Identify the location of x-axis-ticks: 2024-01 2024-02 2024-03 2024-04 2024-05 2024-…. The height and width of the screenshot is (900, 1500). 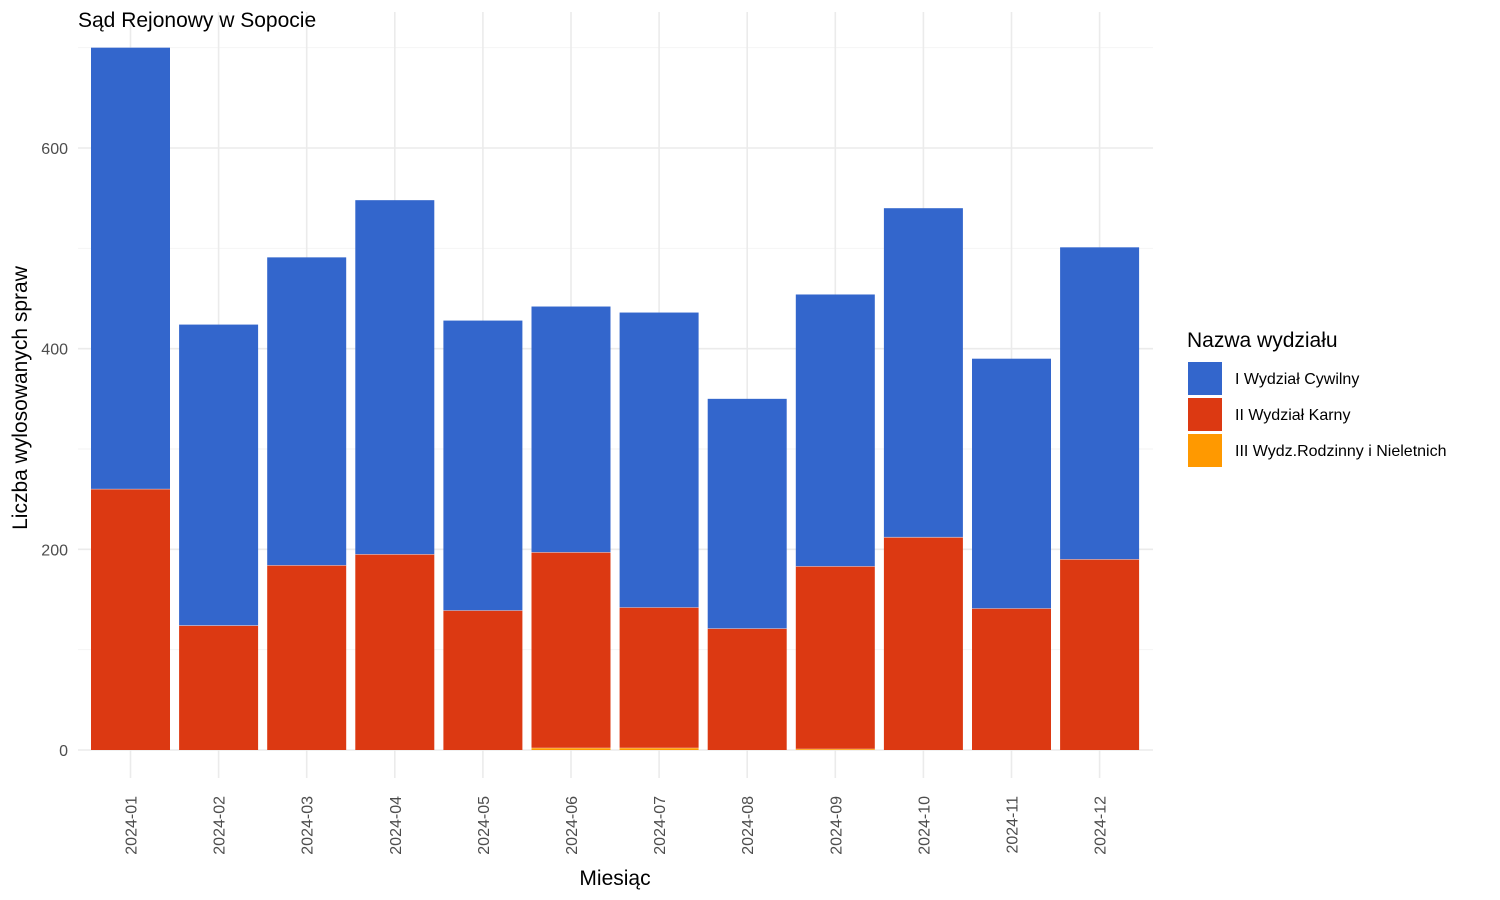
(617, 825).